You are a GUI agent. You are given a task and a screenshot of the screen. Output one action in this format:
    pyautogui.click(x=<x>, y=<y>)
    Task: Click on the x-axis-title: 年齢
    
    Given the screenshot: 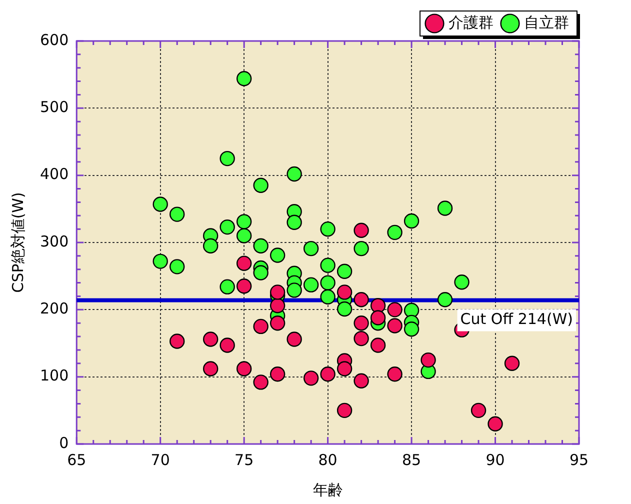 What is the action you would take?
    pyautogui.click(x=327, y=489)
    